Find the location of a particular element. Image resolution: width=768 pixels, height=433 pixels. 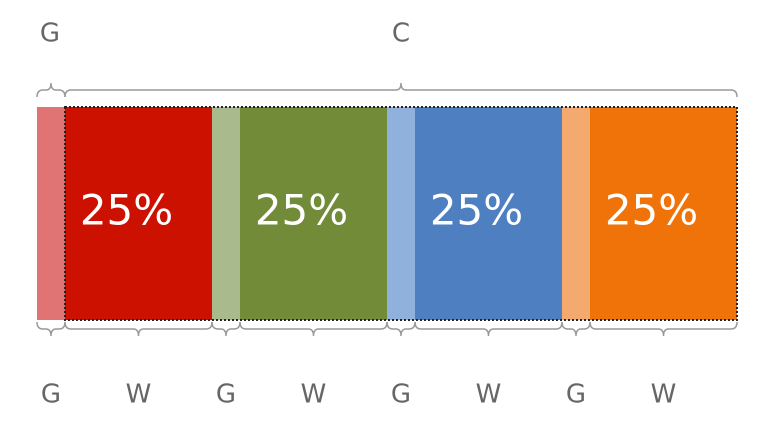

top-gutter-label: G is located at coordinates (50, 34).